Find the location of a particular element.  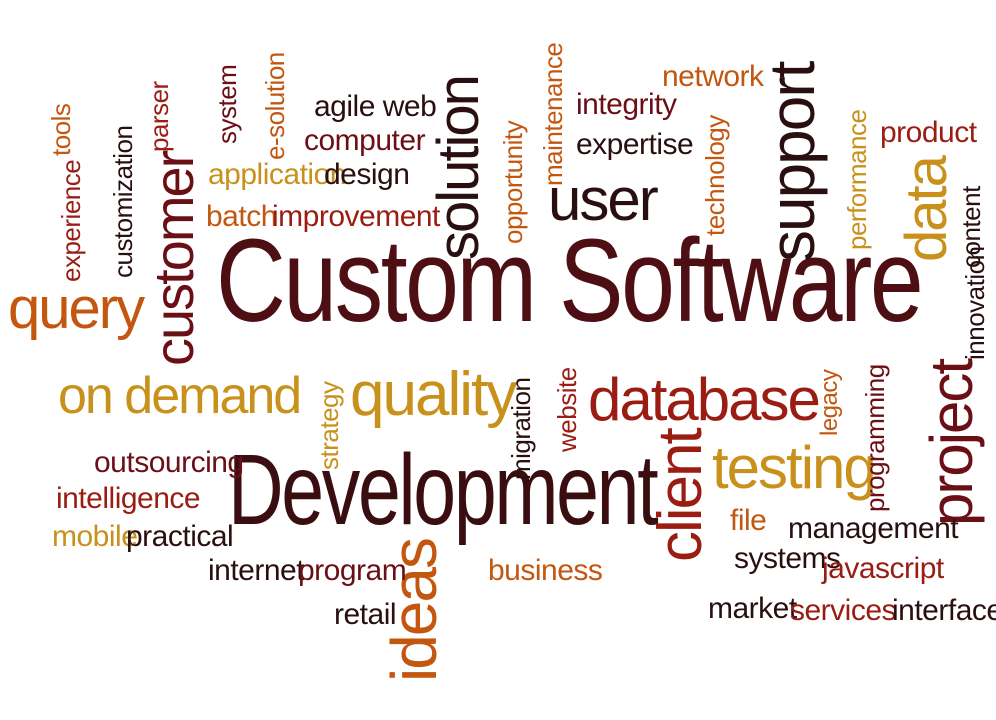

word-strategy: strategy is located at coordinates (329, 426).